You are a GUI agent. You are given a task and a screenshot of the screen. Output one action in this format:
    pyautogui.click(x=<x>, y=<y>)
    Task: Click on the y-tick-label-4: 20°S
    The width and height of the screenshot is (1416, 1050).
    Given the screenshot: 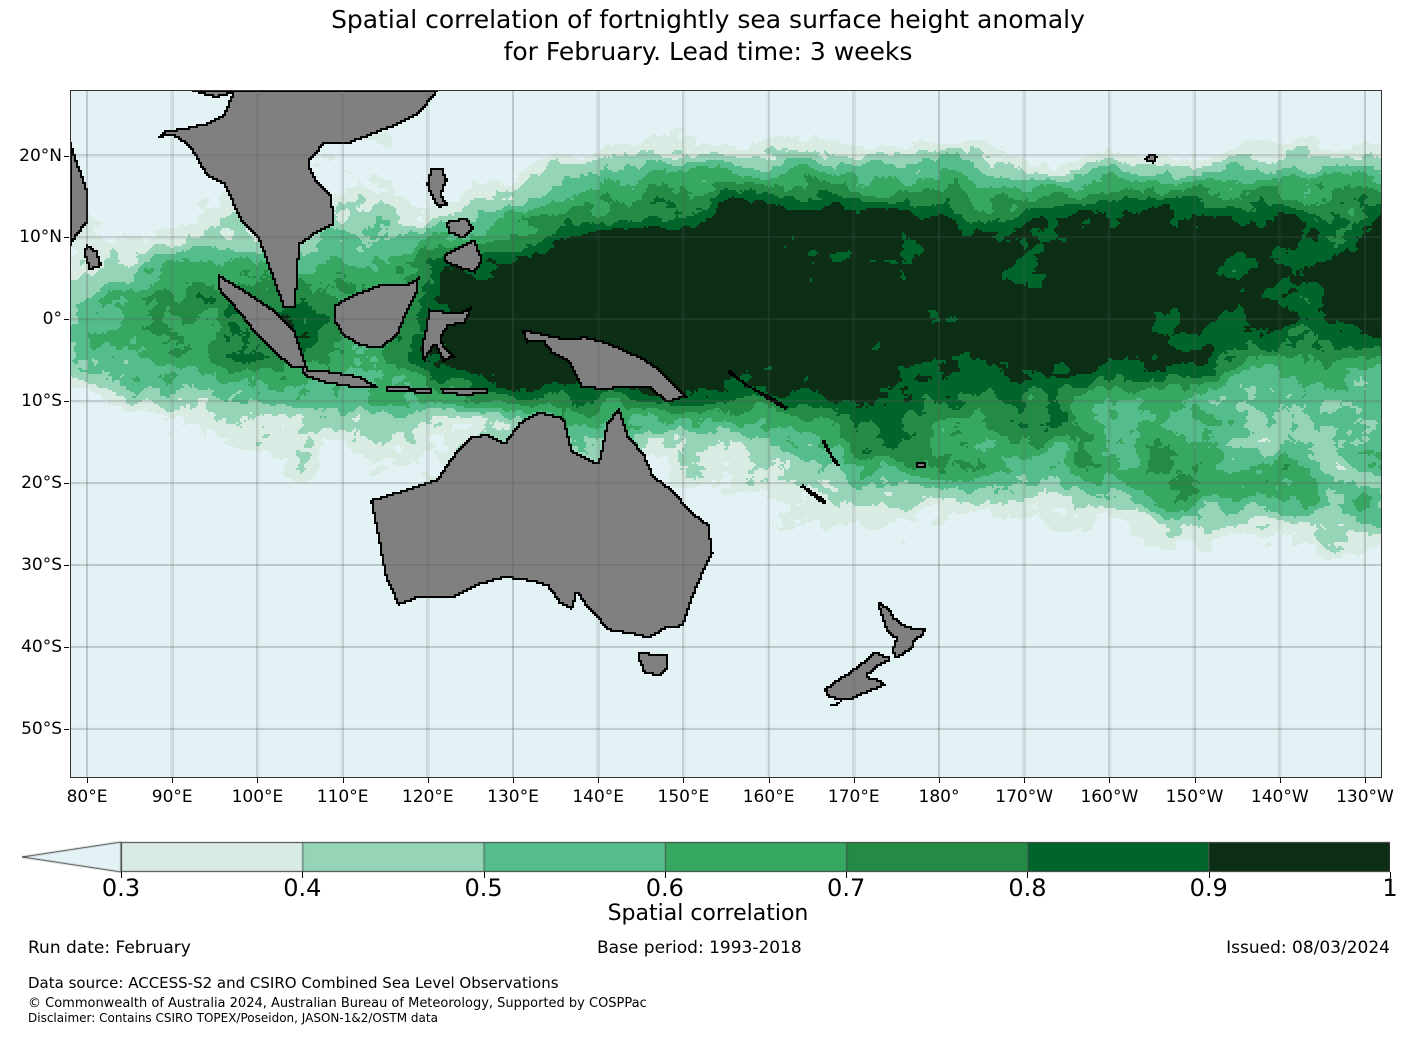 What is the action you would take?
    pyautogui.click(x=41, y=483)
    